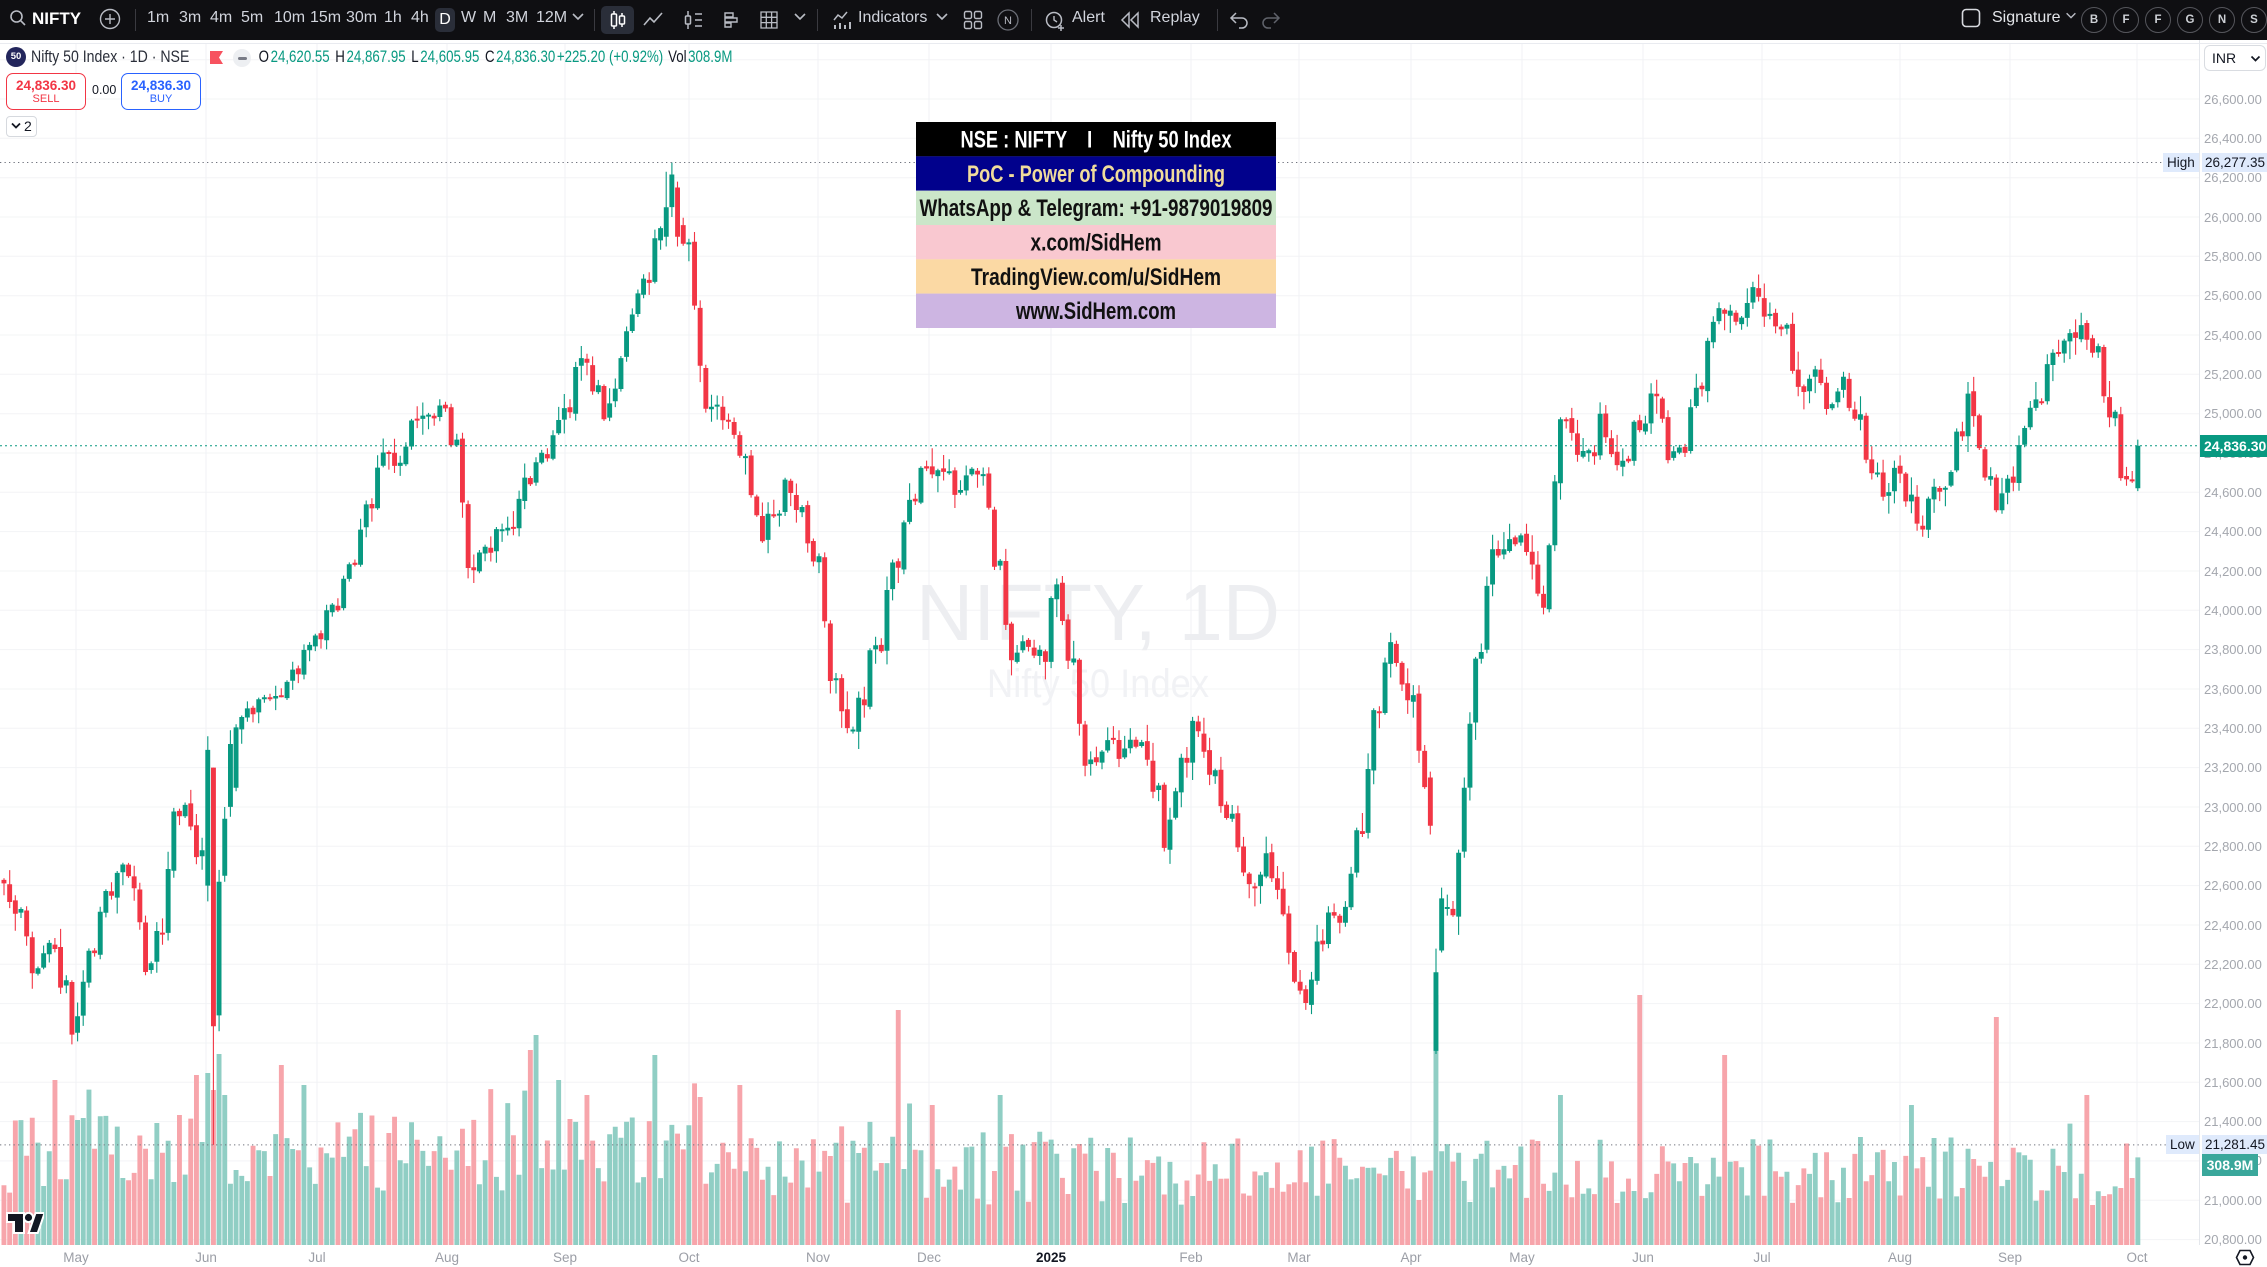 The image size is (2267, 1267). What do you see at coordinates (1096, 208) in the screenshot?
I see `svg-text:WhatsApp & Telegram: +91-98790: WhatsApp & Telegram: +91-9879019809` at bounding box center [1096, 208].